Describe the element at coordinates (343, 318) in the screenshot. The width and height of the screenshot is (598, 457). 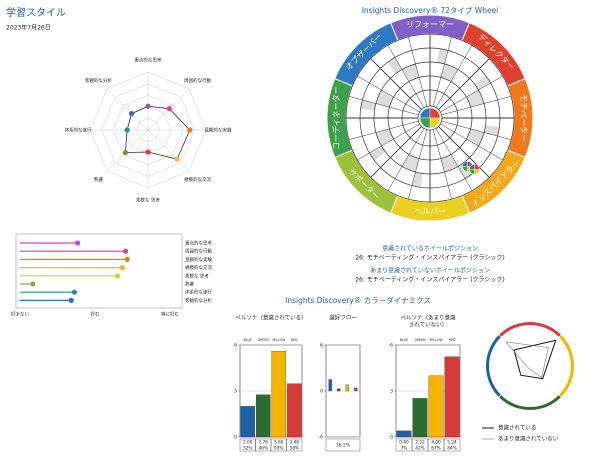
I see `chart-title: 選好フロー` at that location.